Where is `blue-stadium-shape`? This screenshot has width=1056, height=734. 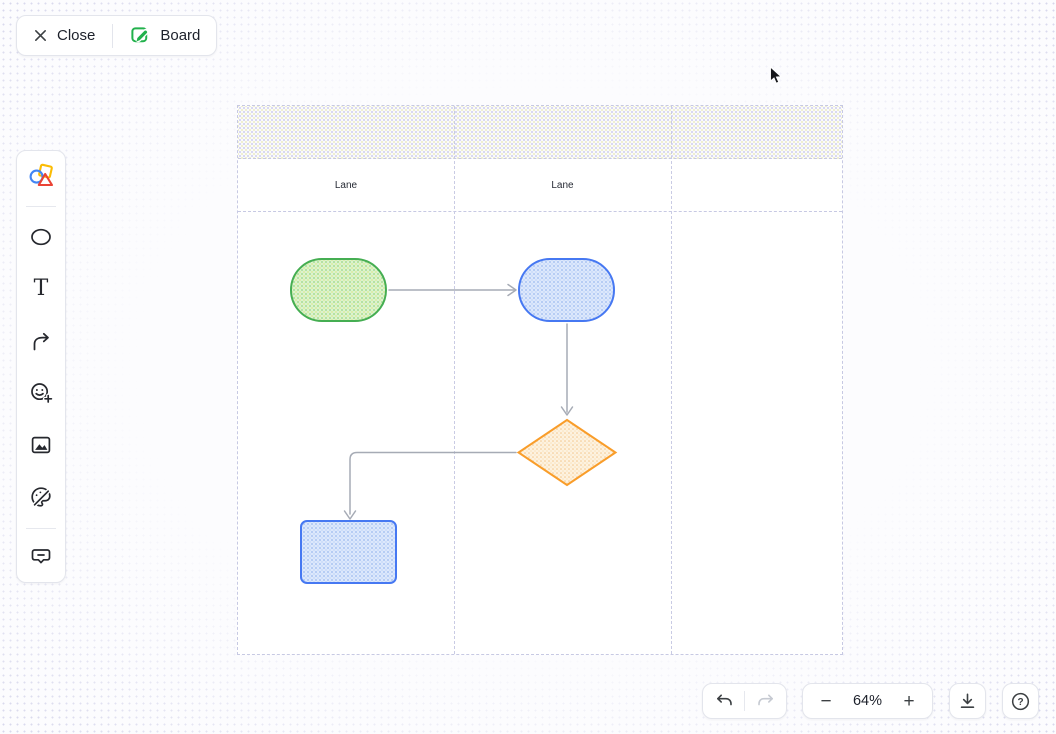
blue-stadium-shape is located at coordinates (566, 290).